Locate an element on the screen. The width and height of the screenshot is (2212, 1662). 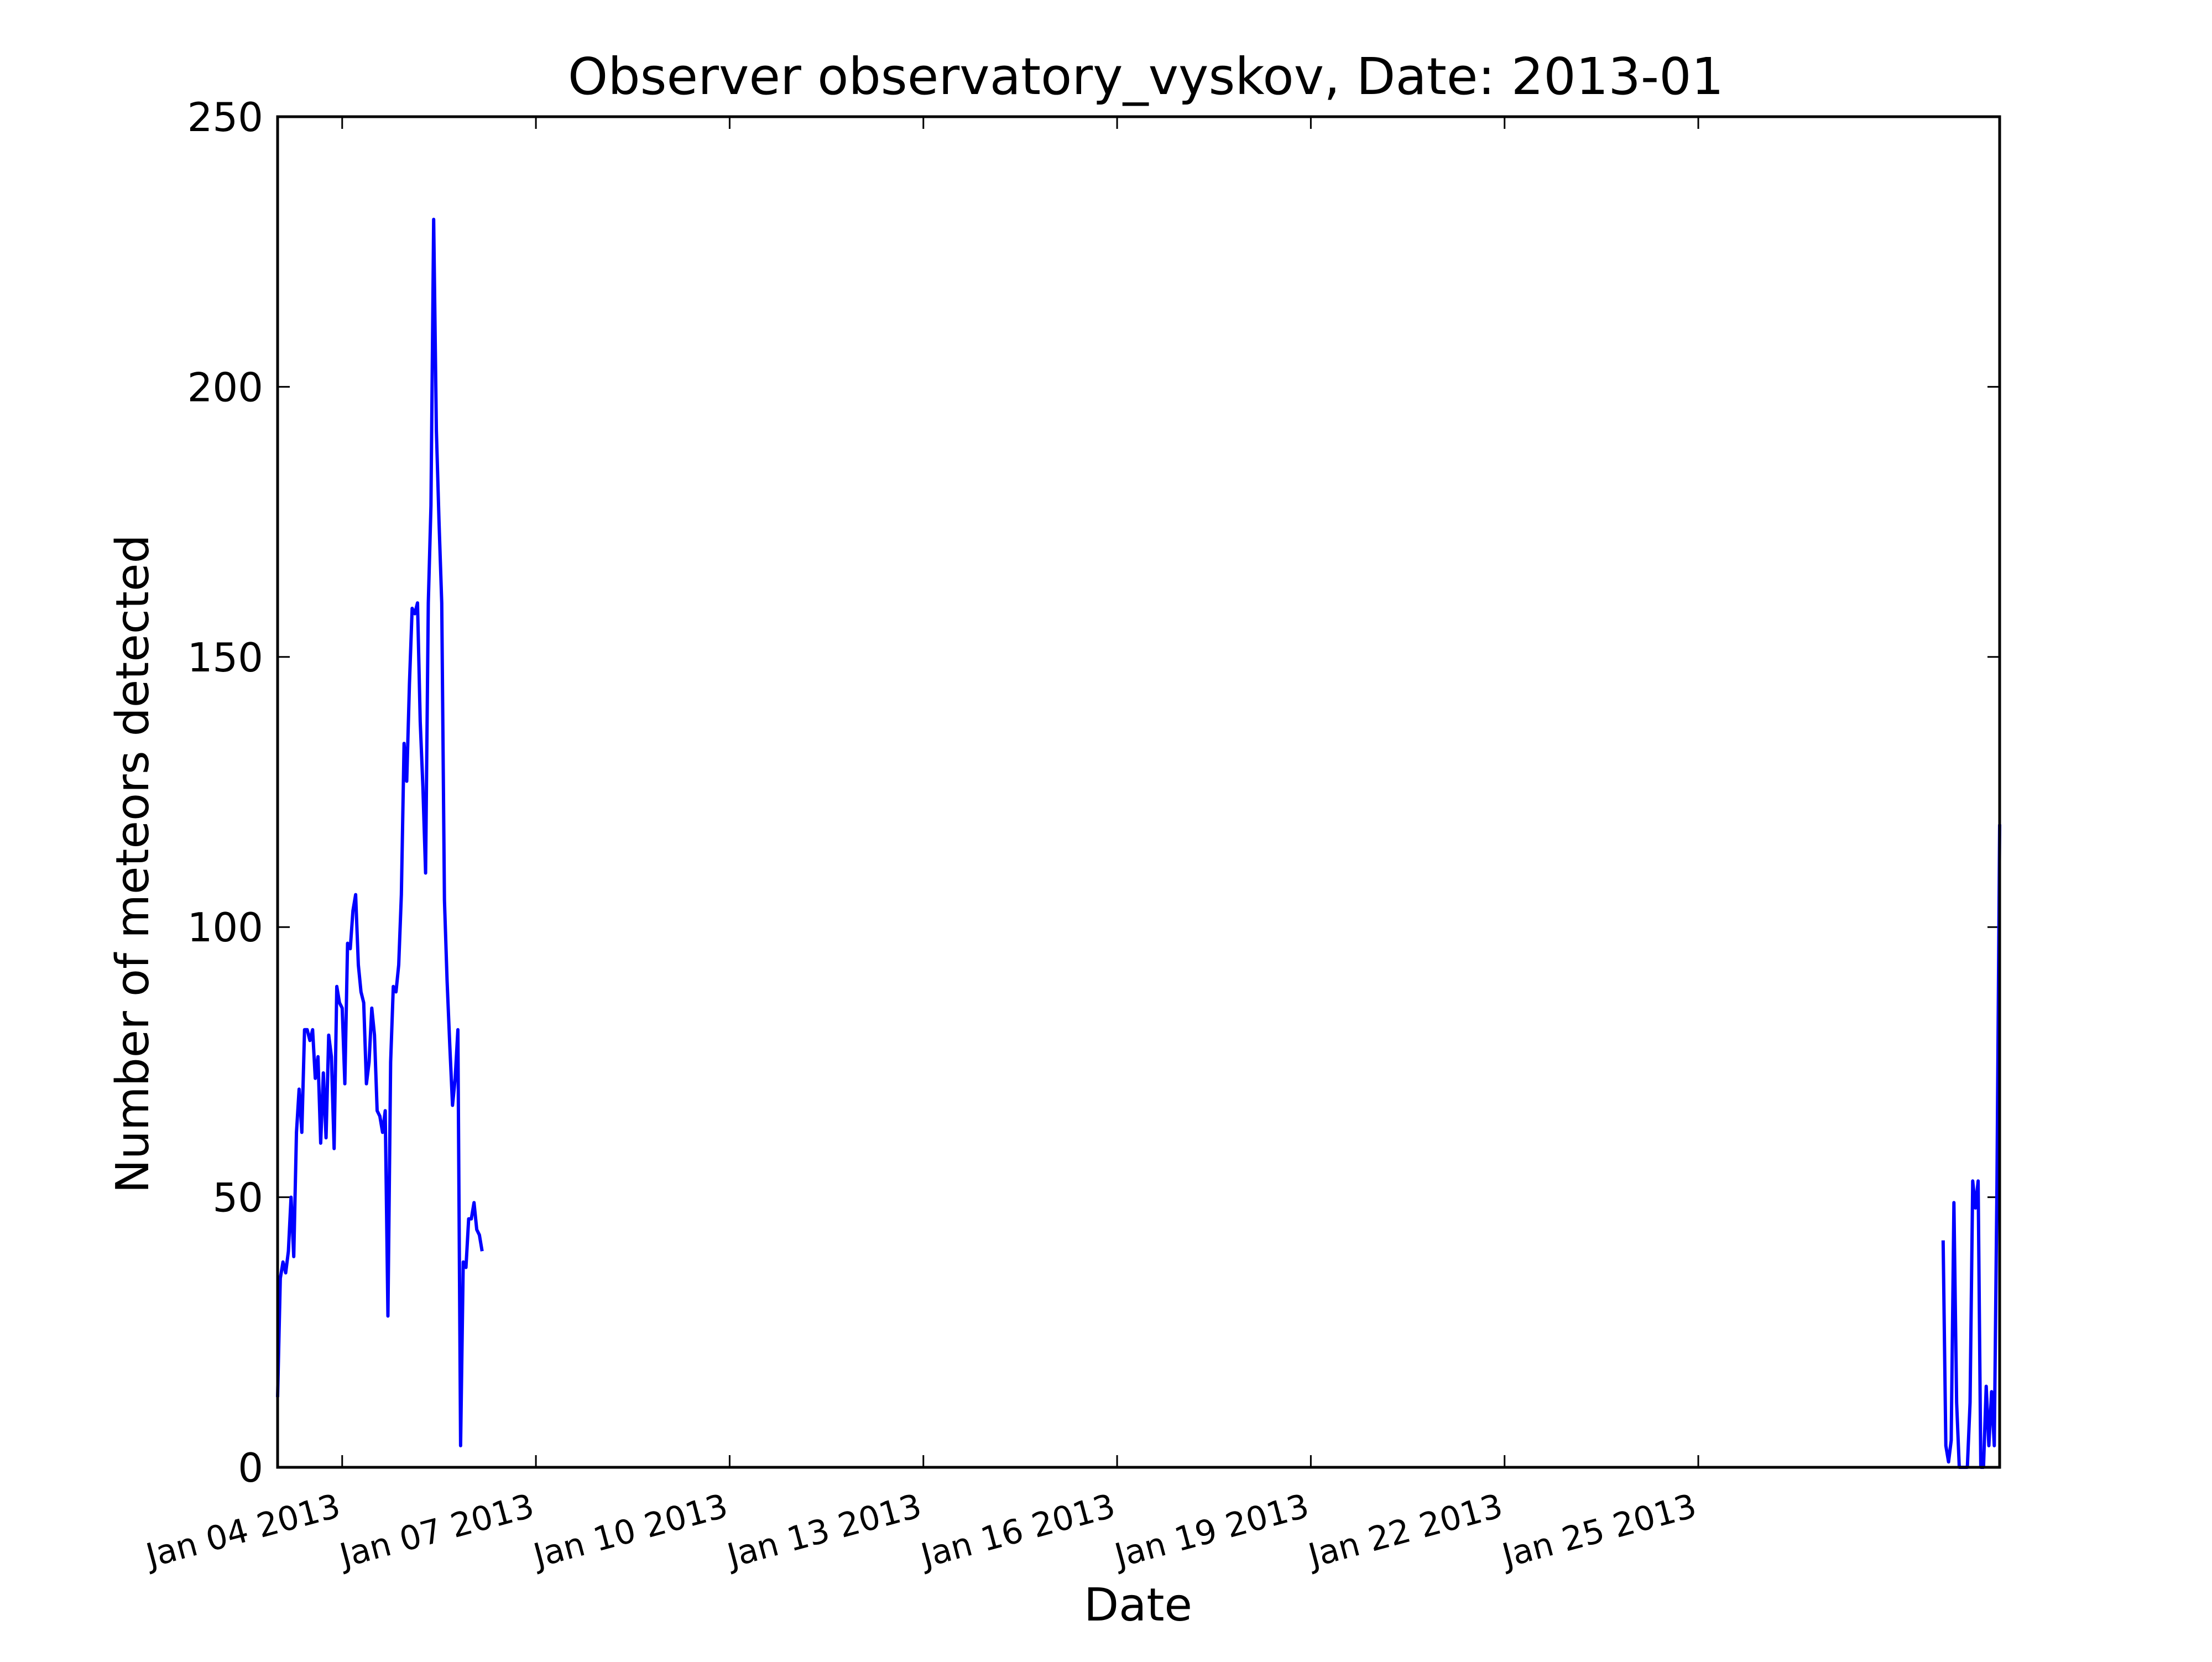
x-tick-label: Jan 10 2013 is located at coordinates (630, 1531).